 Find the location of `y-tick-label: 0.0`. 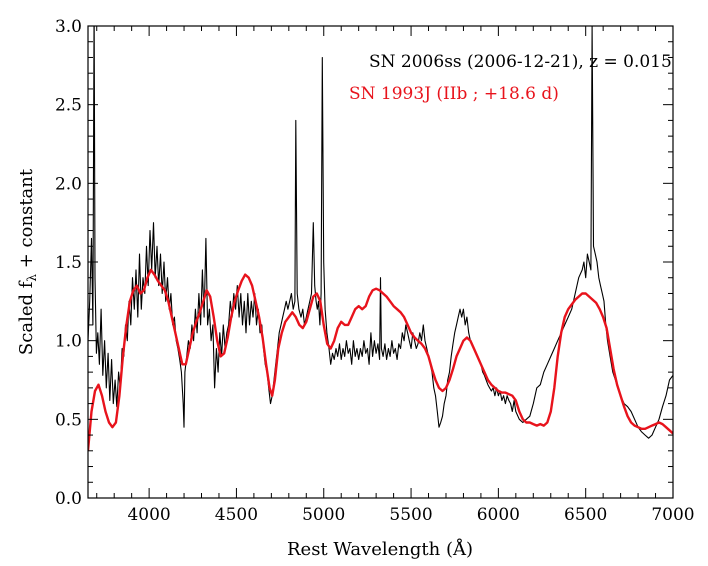

y-tick-label: 0.0 is located at coordinates (68, 499).